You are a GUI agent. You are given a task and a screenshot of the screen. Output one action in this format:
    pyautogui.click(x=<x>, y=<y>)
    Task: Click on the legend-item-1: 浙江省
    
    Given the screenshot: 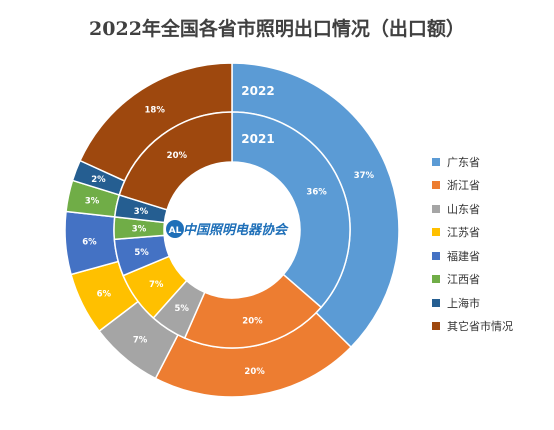 What is the action you would take?
    pyautogui.click(x=472, y=186)
    